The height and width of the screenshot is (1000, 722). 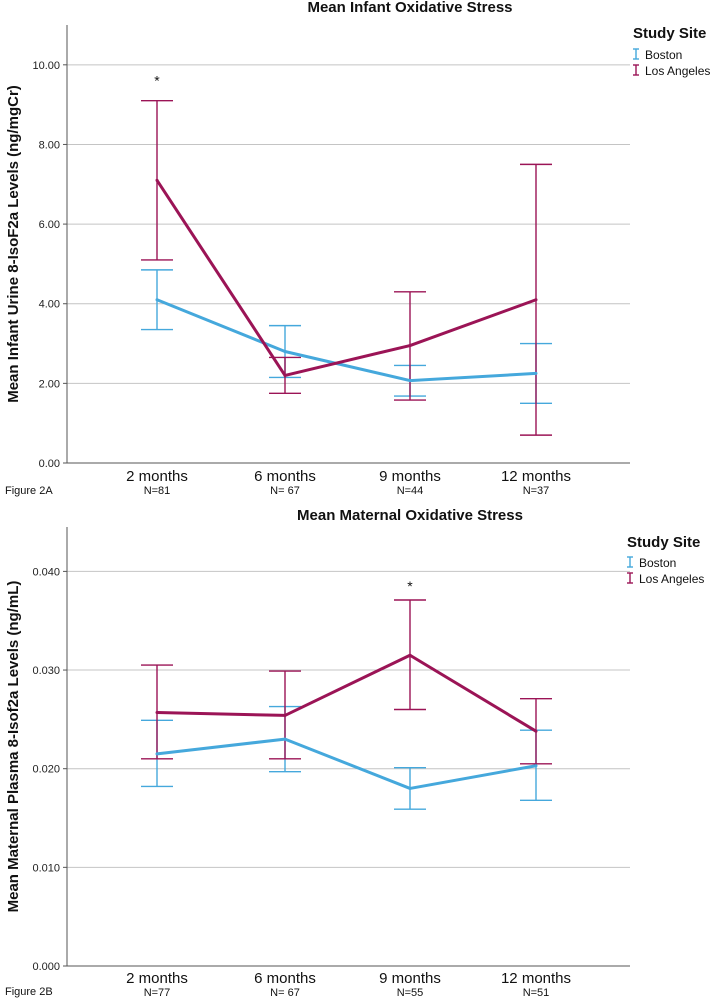 I want to click on y-tick-label: 0.030, so click(x=46, y=671).